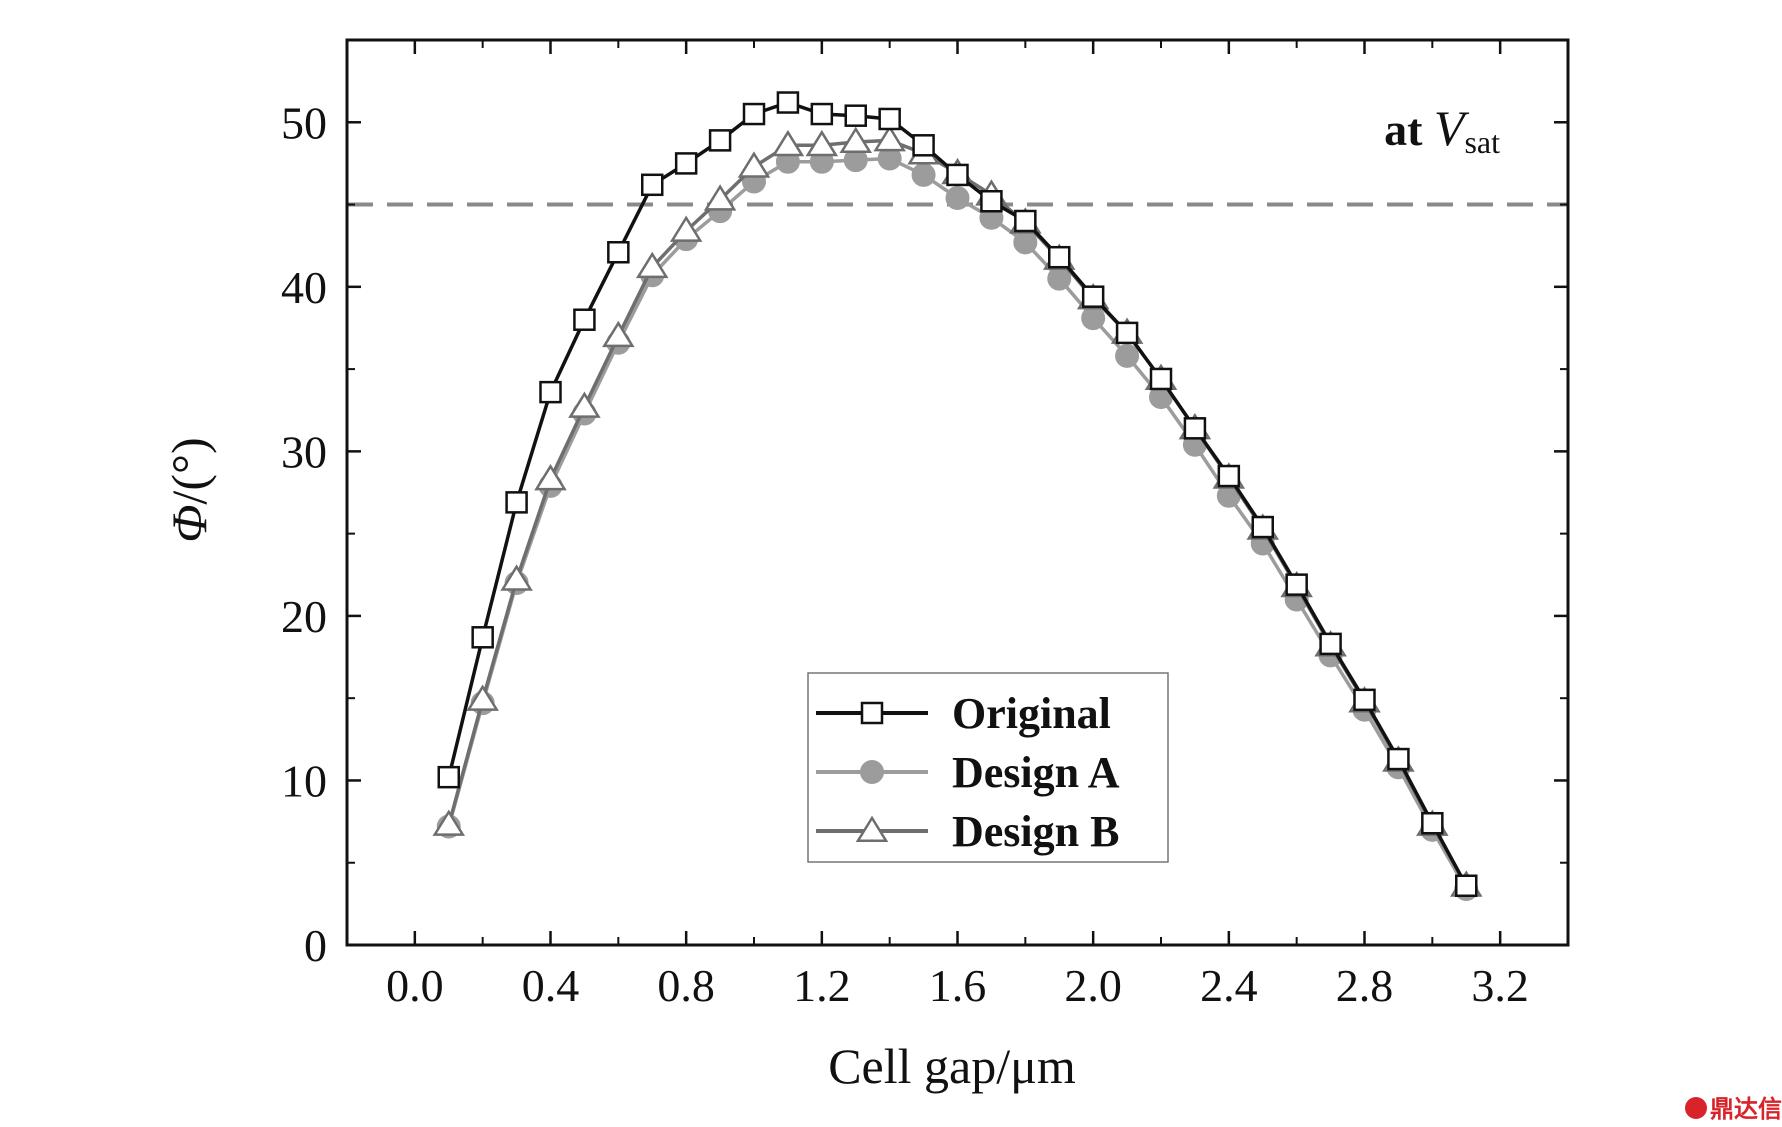 The image size is (1782, 1127). Describe the element at coordinates (304, 780) in the screenshot. I see `y-tick-label: 10` at that location.